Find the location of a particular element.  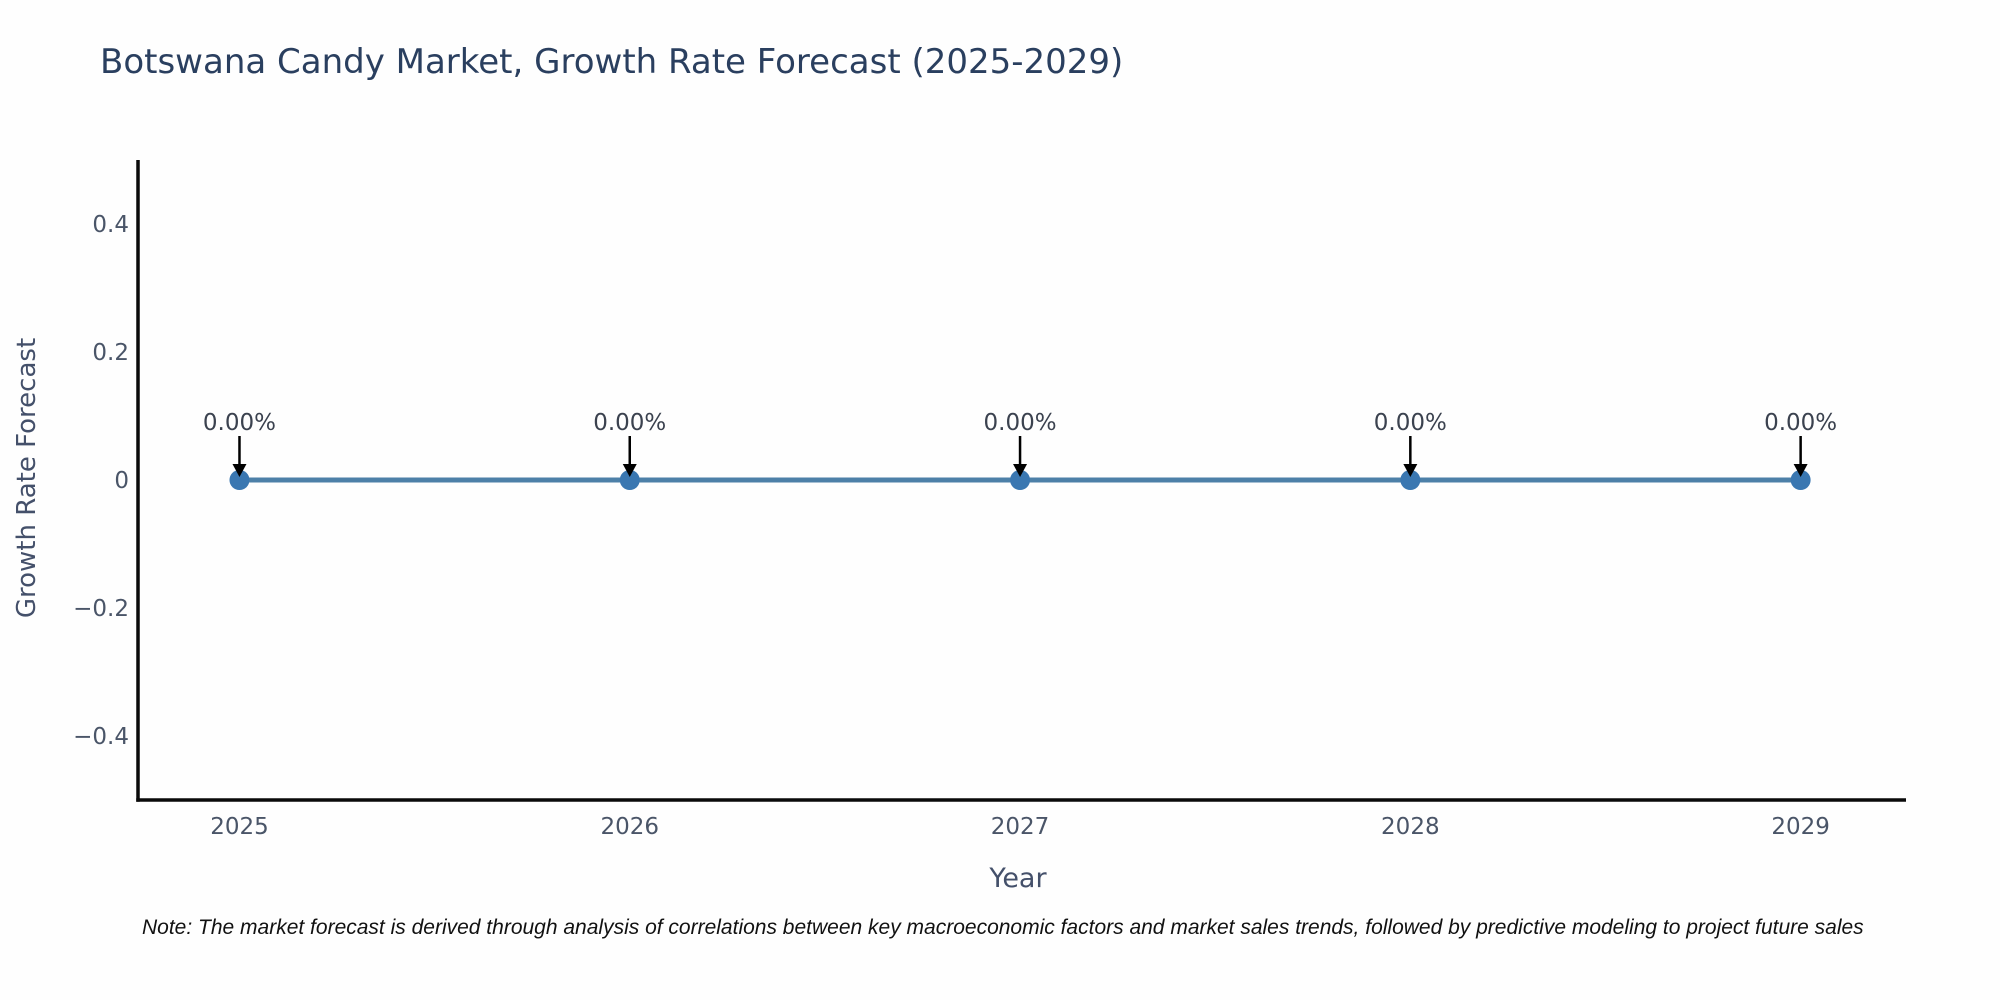

y-tick-labels: 0.4 0.2 0 −0.2 −0.4 is located at coordinates (101, 481).